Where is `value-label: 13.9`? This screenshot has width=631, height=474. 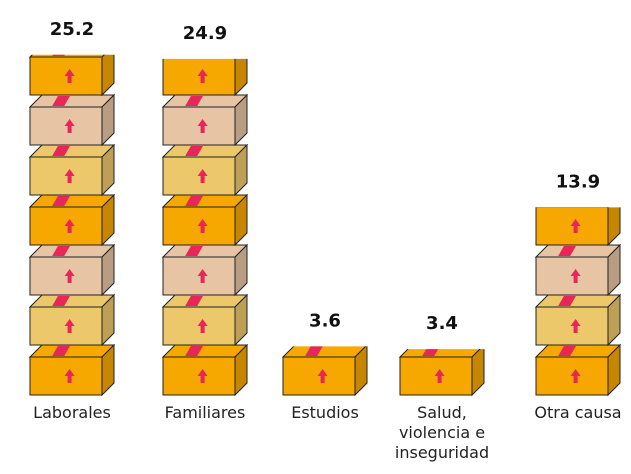 value-label: 13.9 is located at coordinates (578, 181).